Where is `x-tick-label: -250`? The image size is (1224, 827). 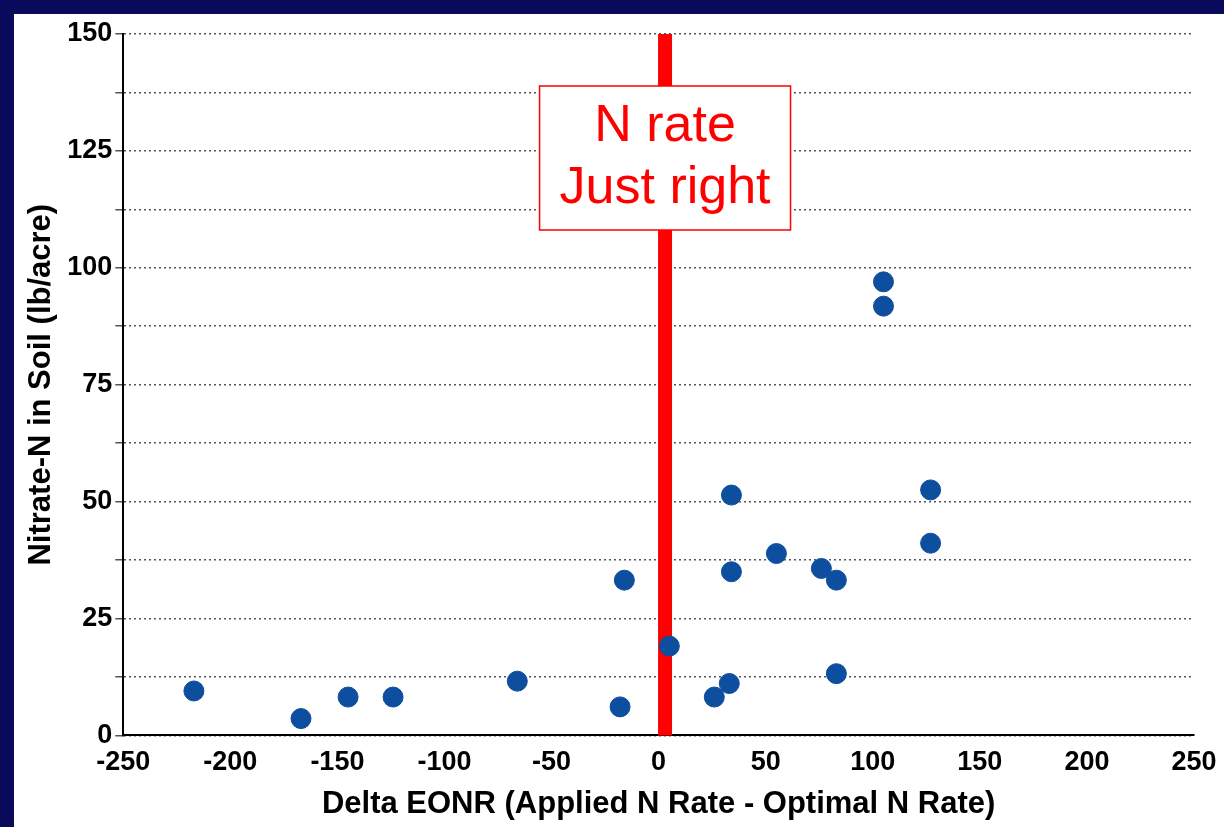 x-tick-label: -250 is located at coordinates (123, 761).